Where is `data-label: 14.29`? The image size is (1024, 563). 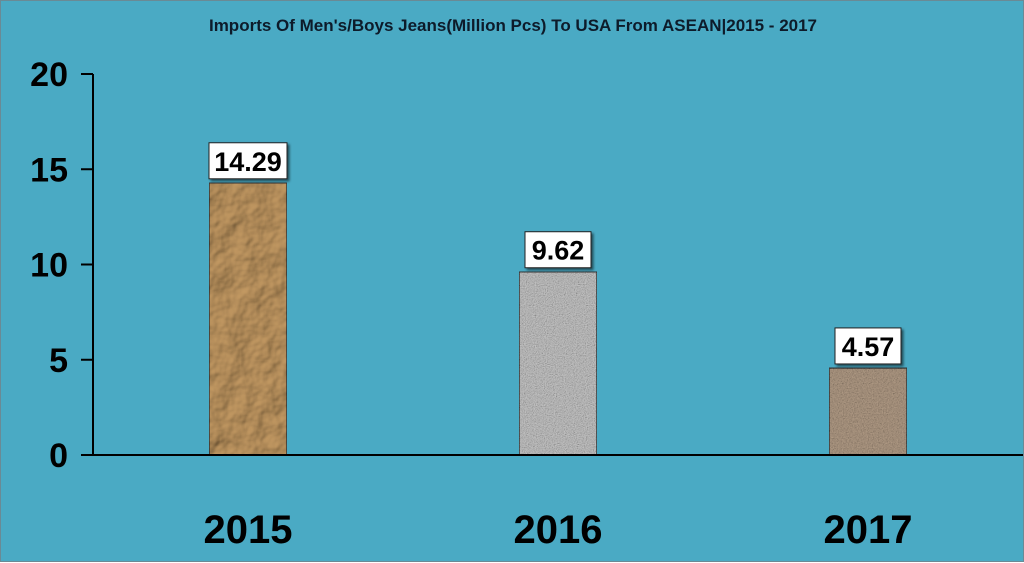
data-label: 14.29 is located at coordinates (248, 162).